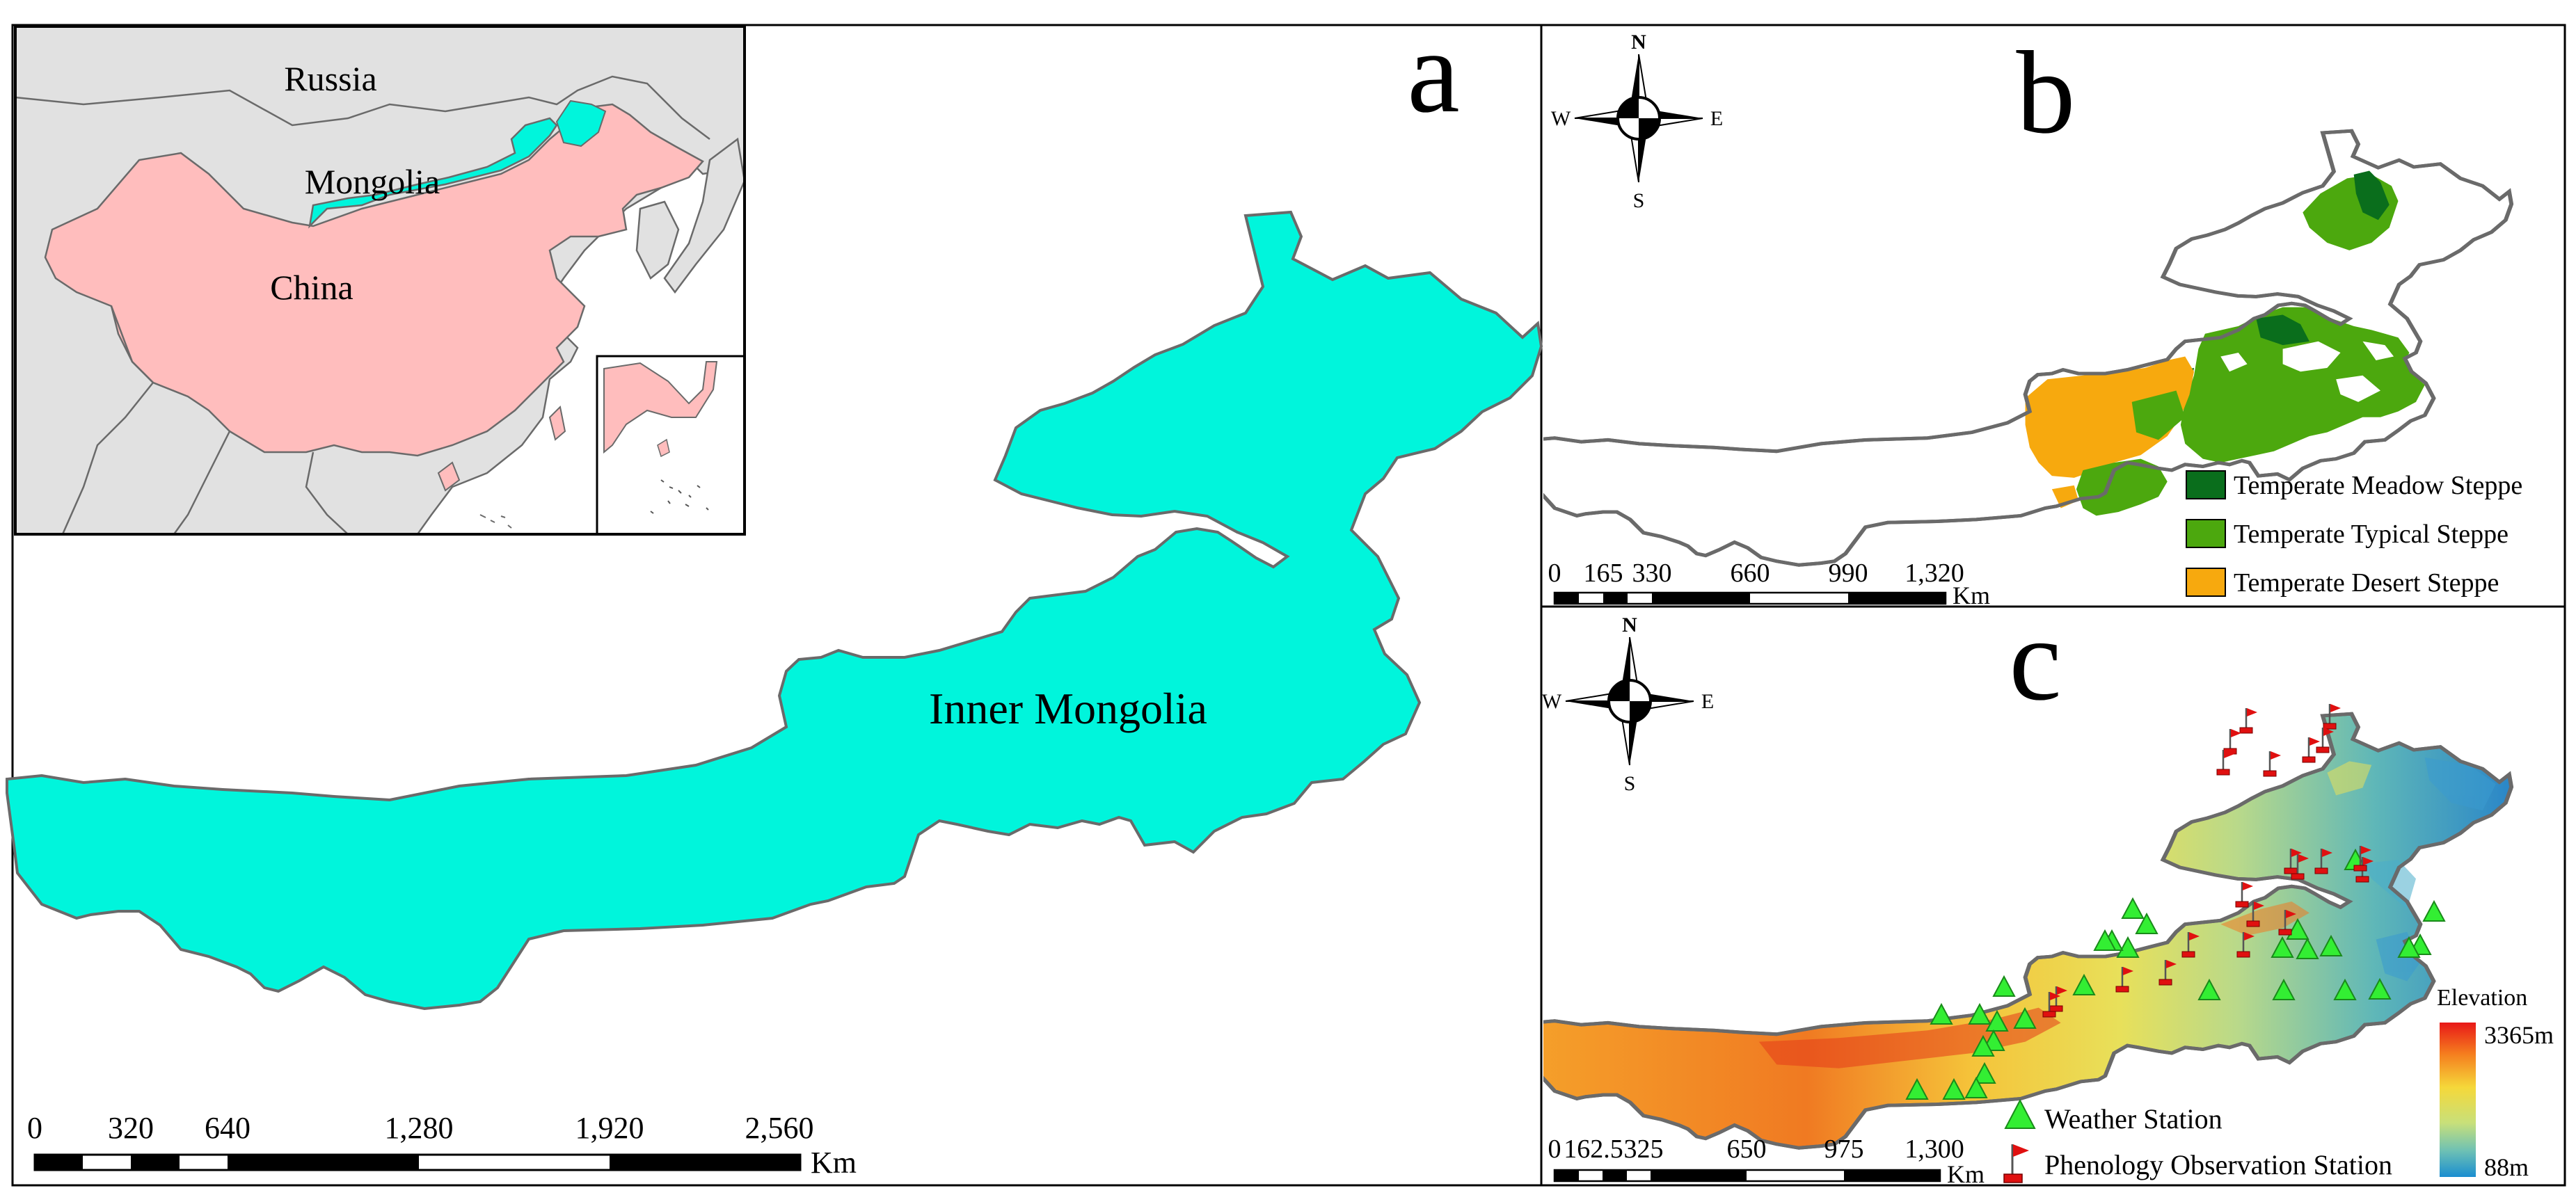 The image size is (2576, 1202). Describe the element at coordinates (663, 448) in the screenshot. I see `south-china-sea-island` at that location.